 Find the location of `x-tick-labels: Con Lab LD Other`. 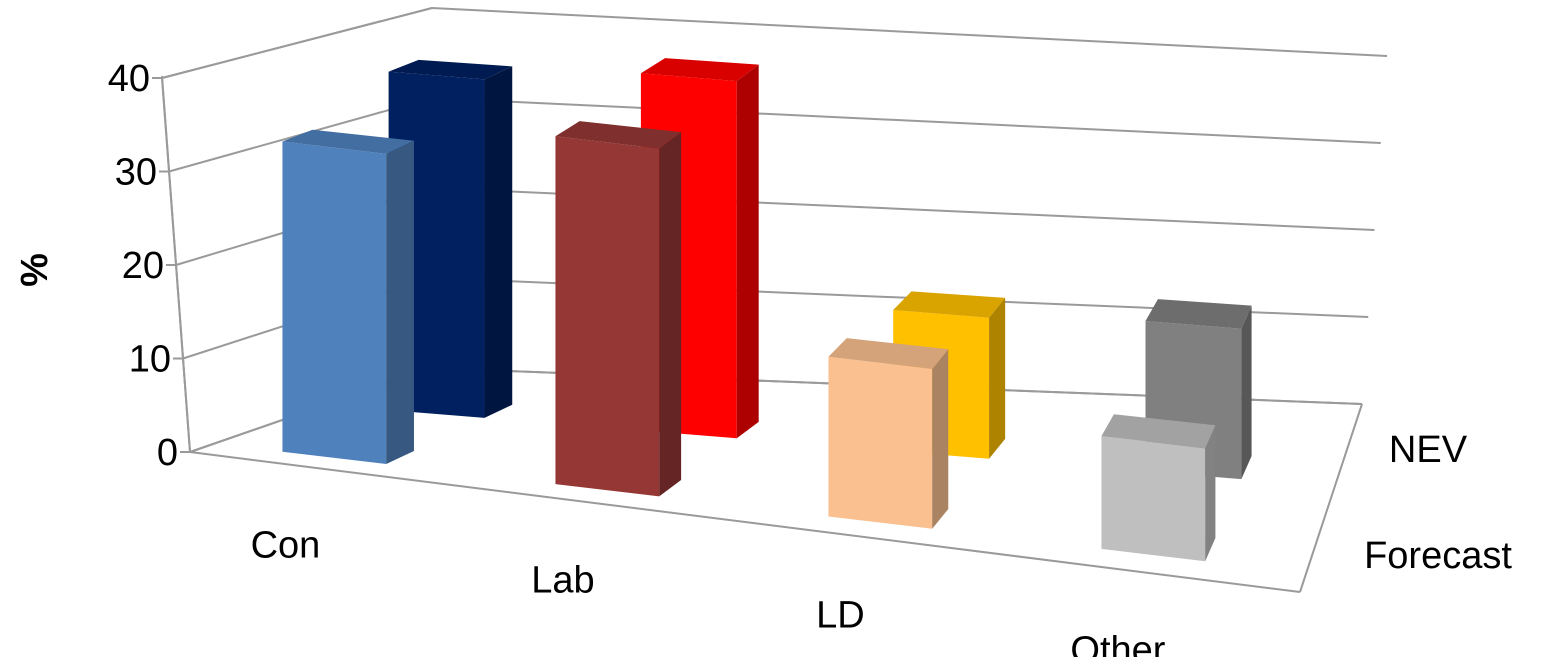

x-tick-labels: Con Lab LD Other is located at coordinates (708, 590).